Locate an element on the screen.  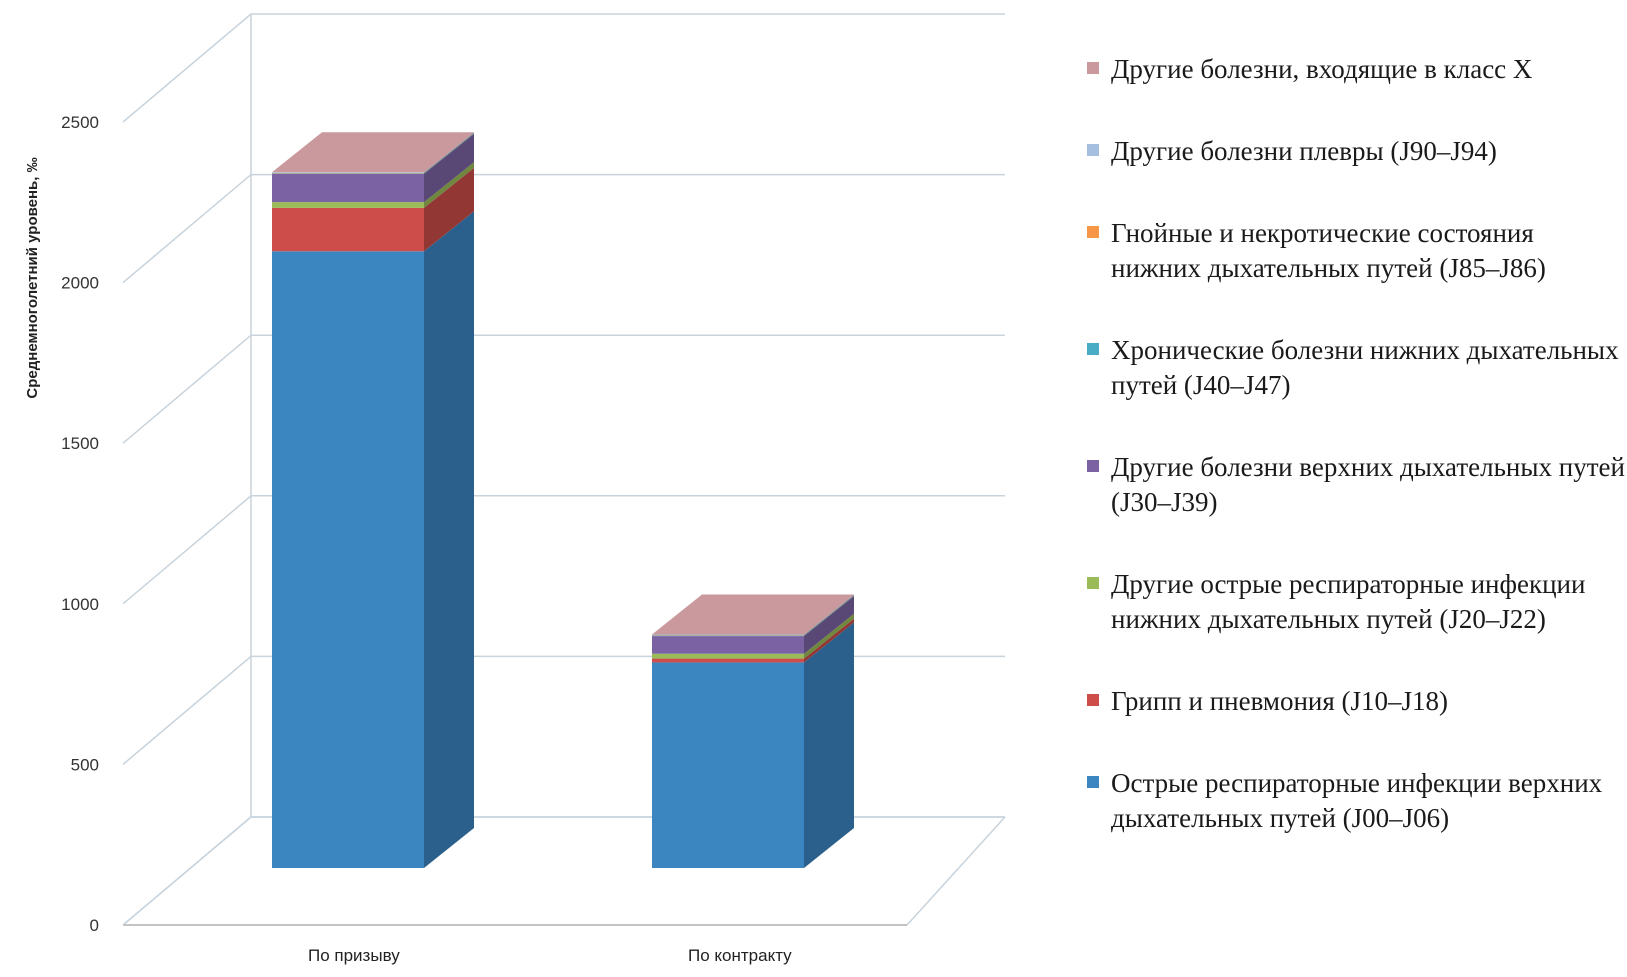
x-category-label: По призыву is located at coordinates (354, 955).